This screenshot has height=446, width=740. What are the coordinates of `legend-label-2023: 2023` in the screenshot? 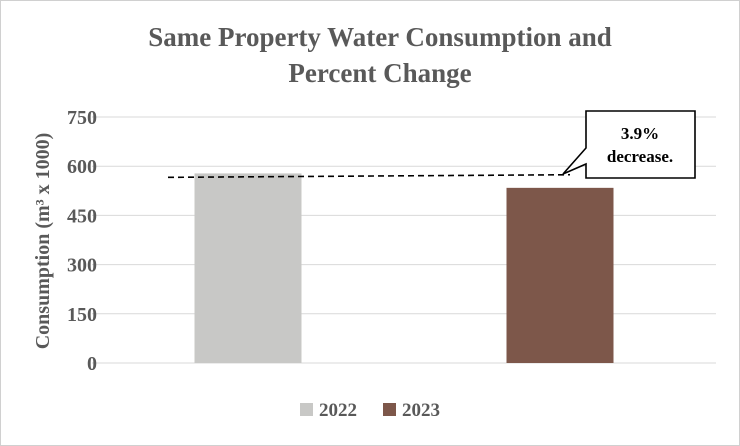 It's located at (421, 410).